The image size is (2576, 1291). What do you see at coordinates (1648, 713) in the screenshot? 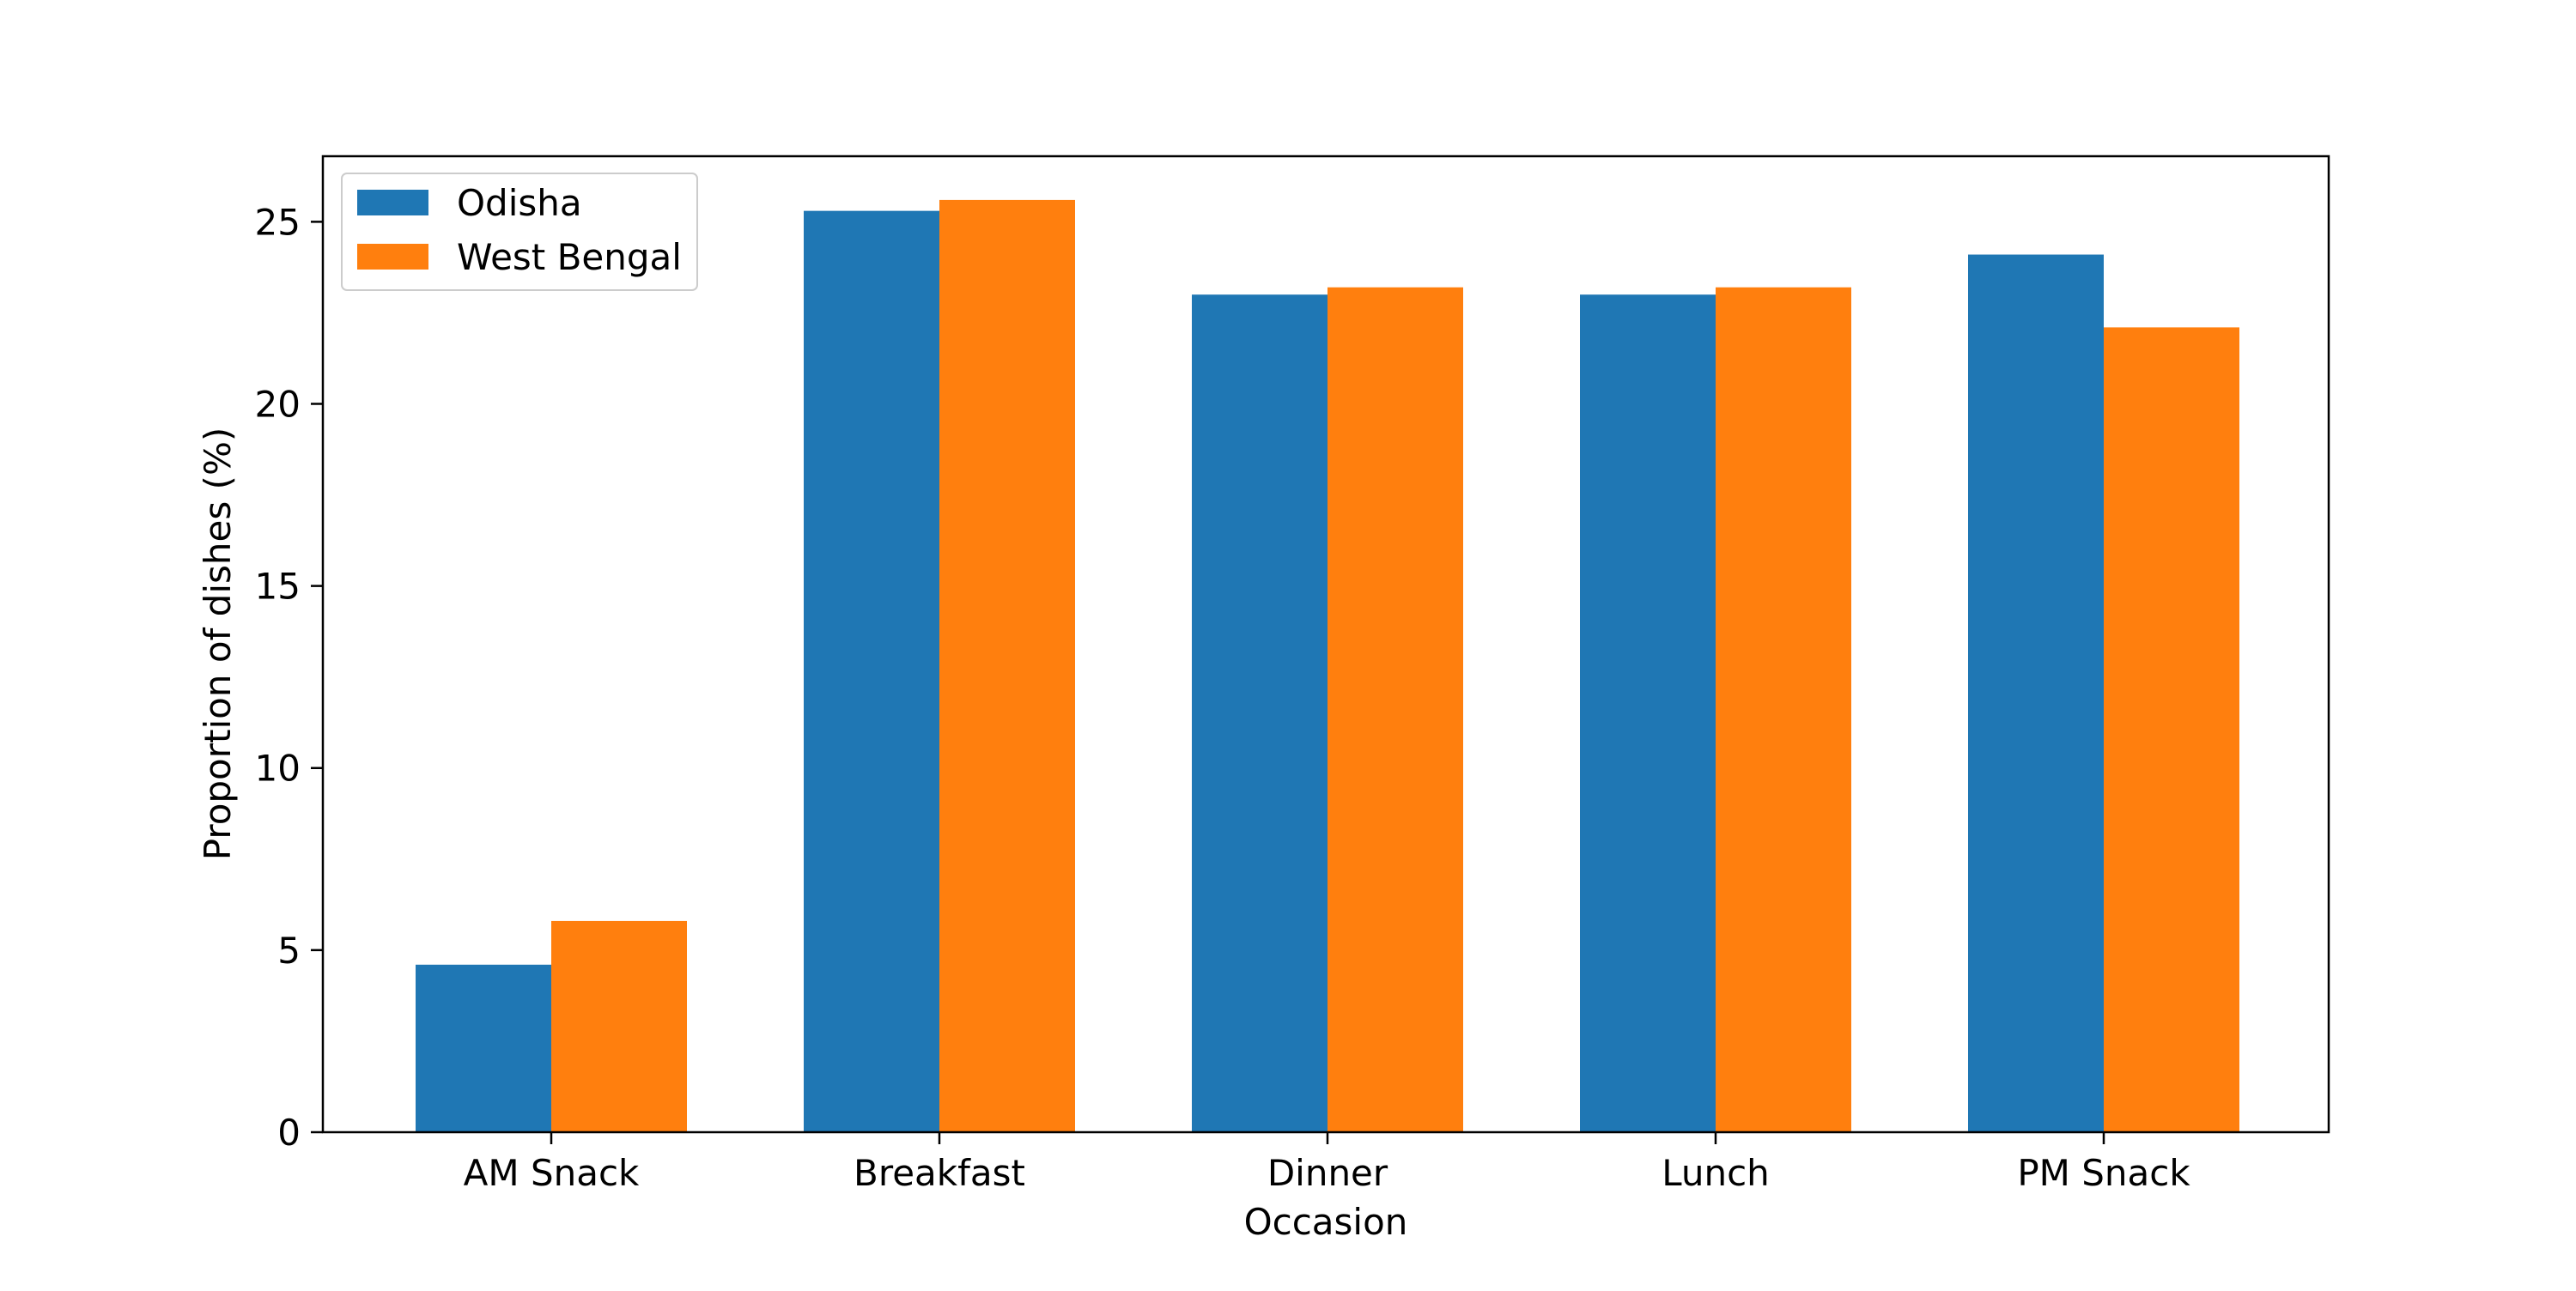
I see `bar-odisha-lunch` at bounding box center [1648, 713].